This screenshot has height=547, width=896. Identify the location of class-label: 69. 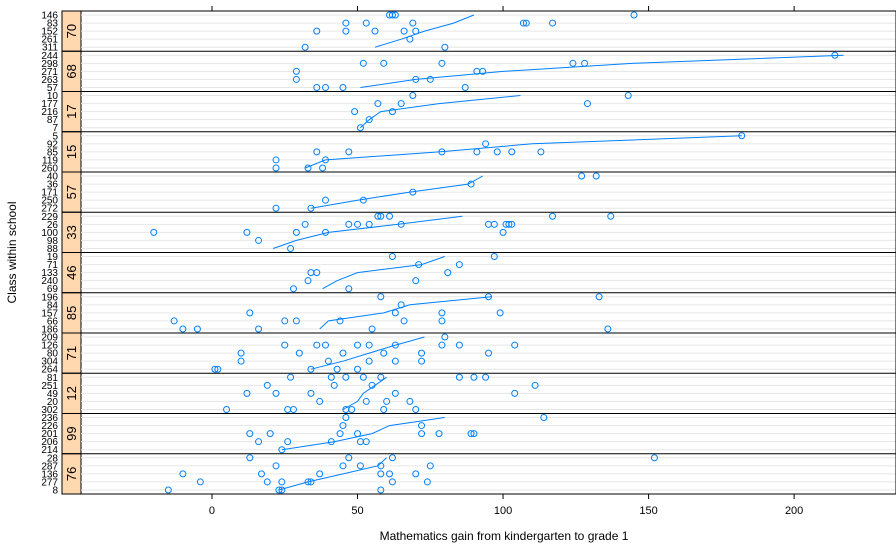
(53, 289).